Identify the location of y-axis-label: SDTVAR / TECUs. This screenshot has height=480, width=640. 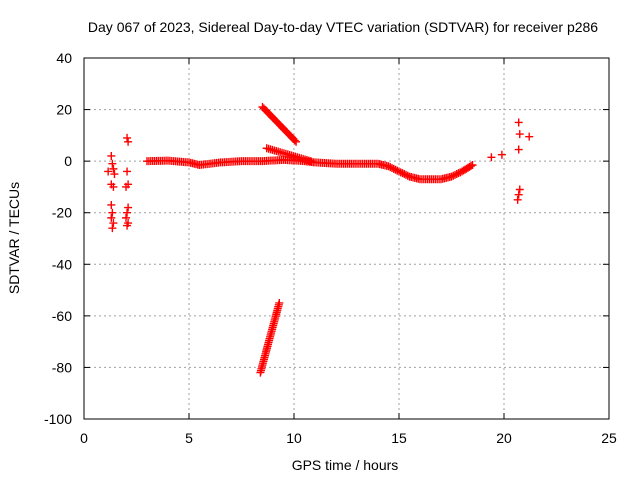
(14, 238).